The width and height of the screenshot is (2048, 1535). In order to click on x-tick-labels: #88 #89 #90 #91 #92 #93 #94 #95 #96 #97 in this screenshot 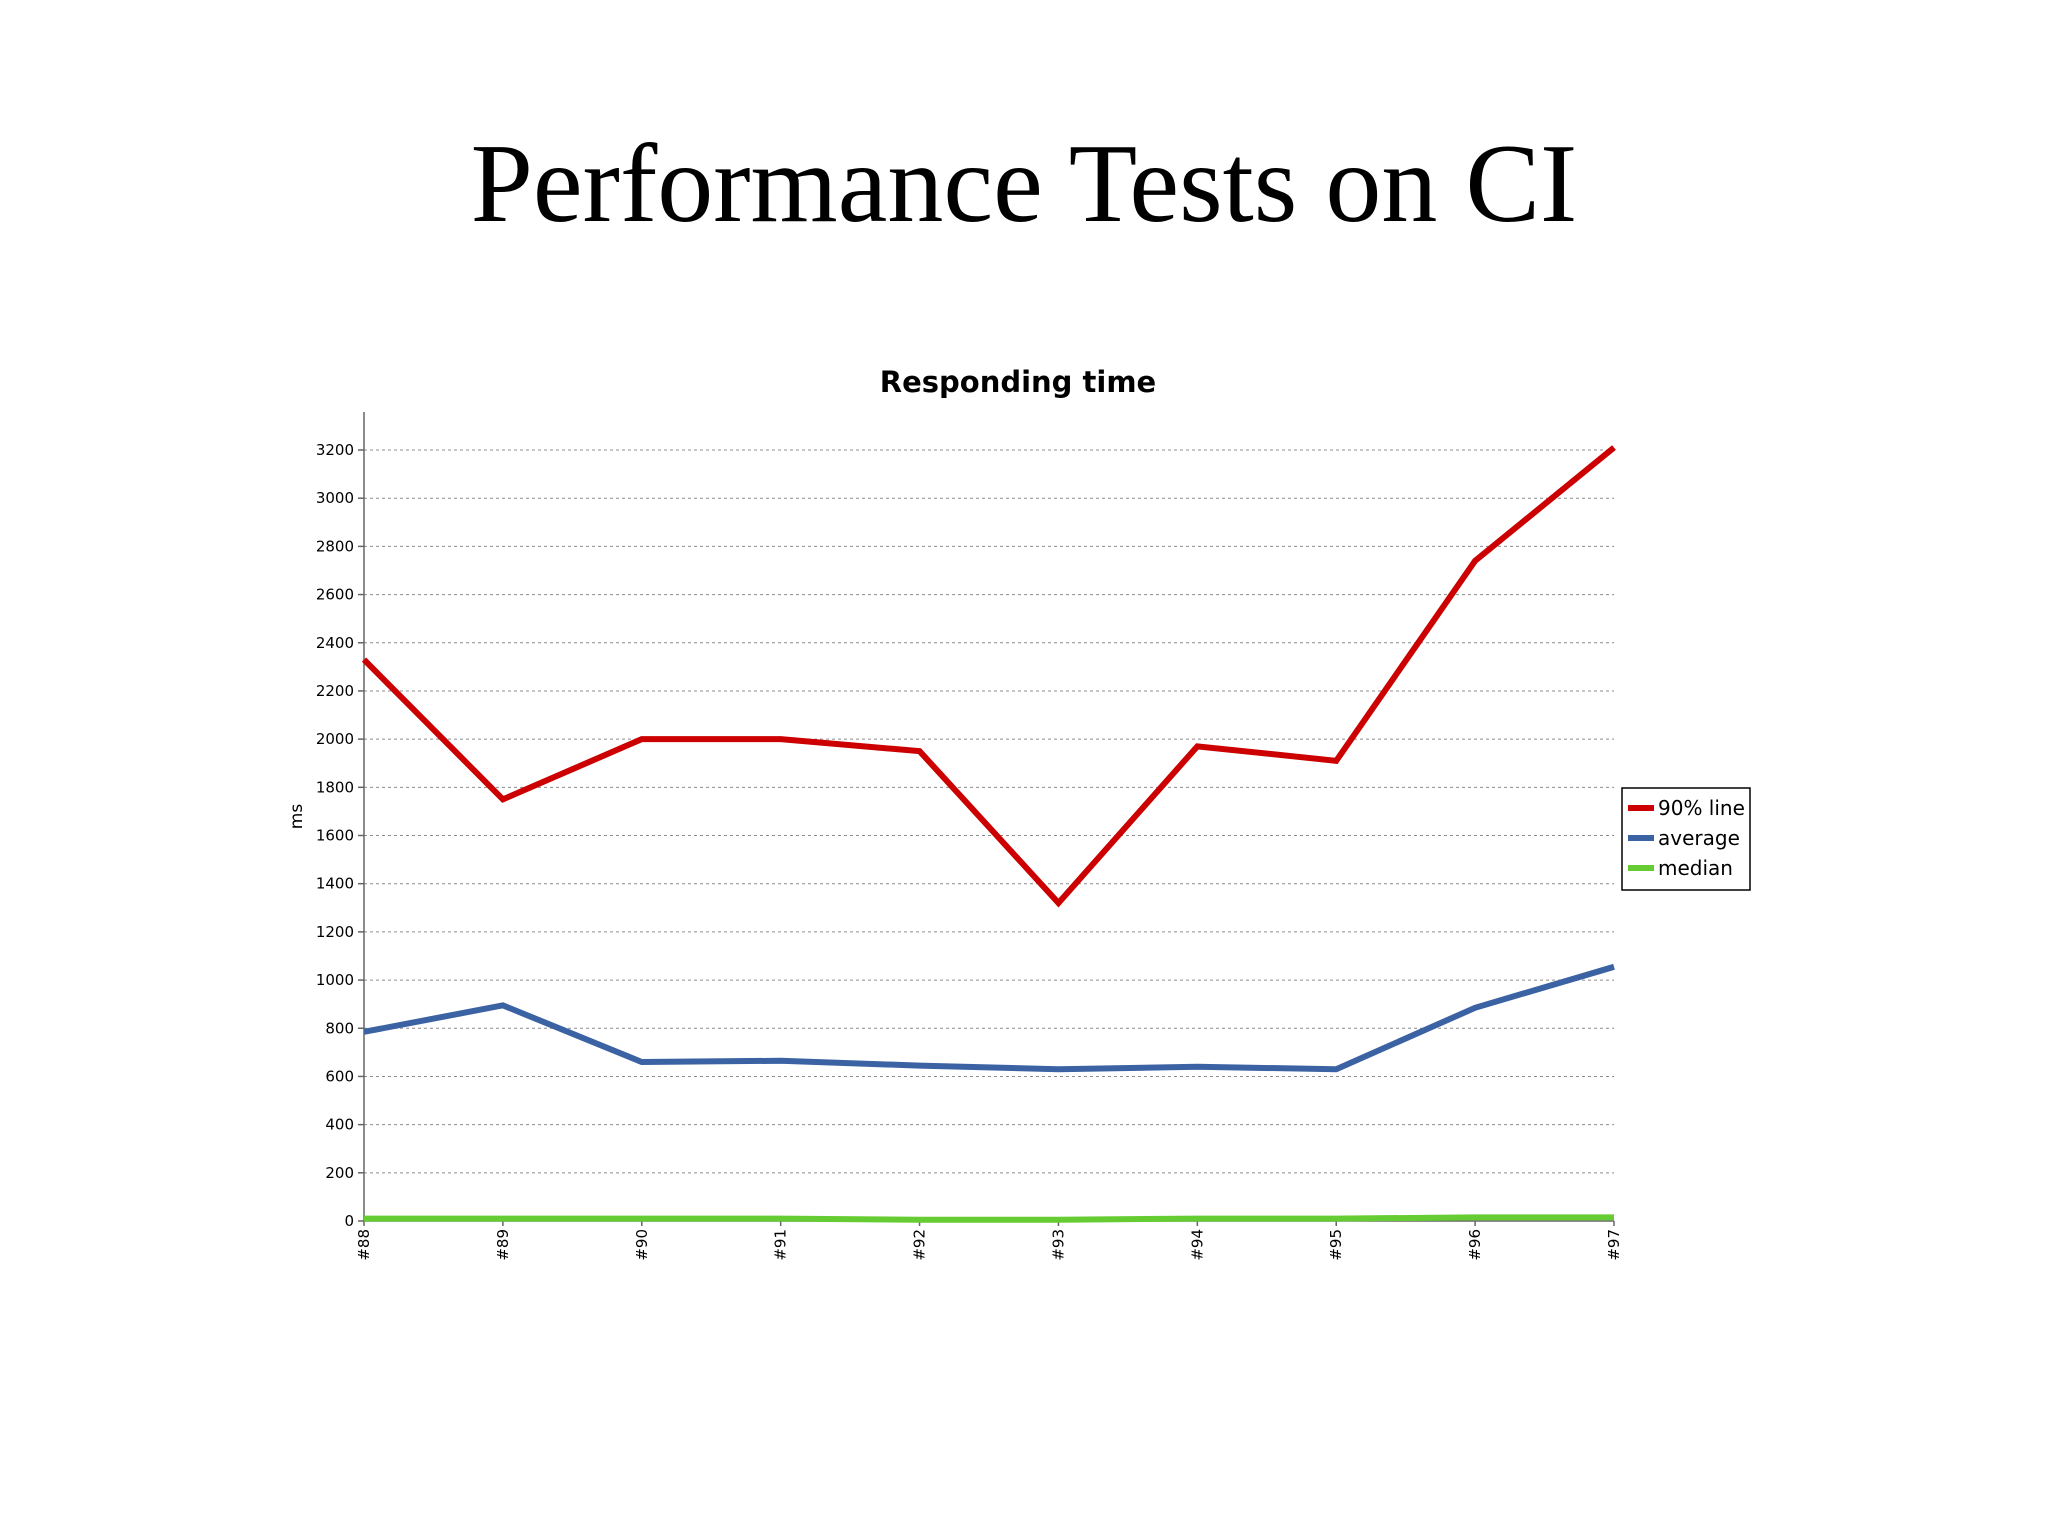, I will do `click(989, 1241)`.